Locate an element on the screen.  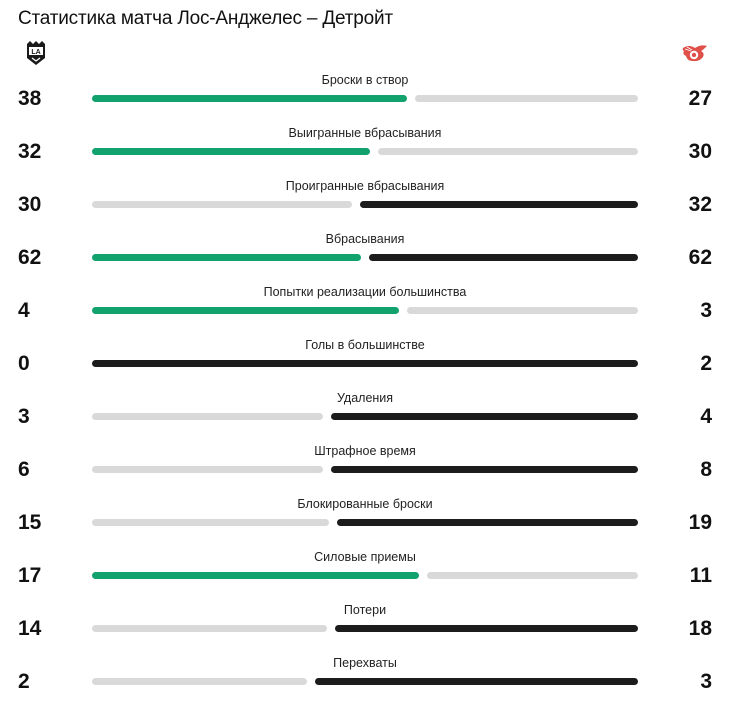
stat-row: Потери 14 18 is located at coordinates (365, 629).